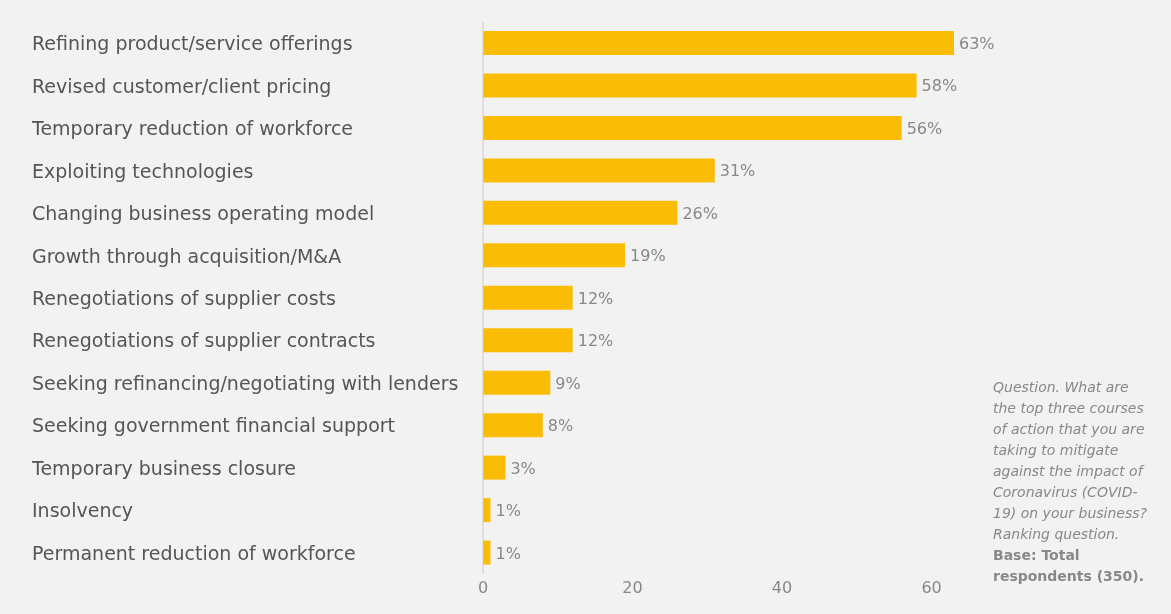  What do you see at coordinates (782, 588) in the screenshot?
I see `x-tick-label: 40` at bounding box center [782, 588].